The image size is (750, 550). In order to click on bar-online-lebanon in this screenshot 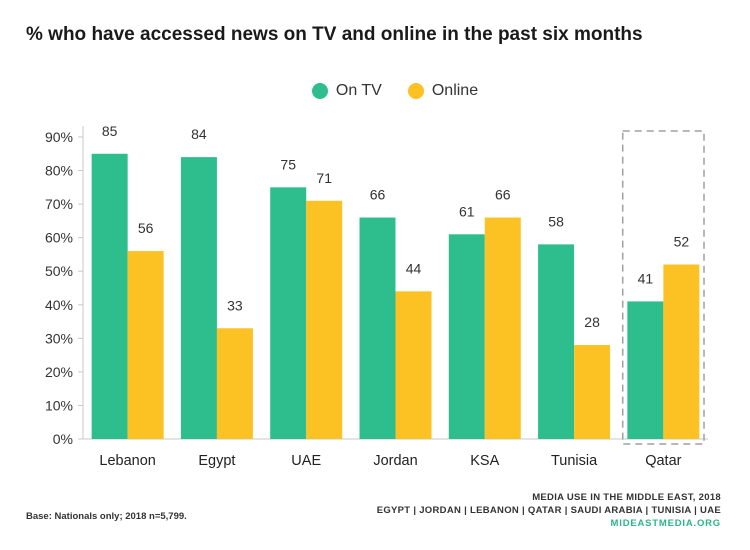, I will do `click(145, 345)`.